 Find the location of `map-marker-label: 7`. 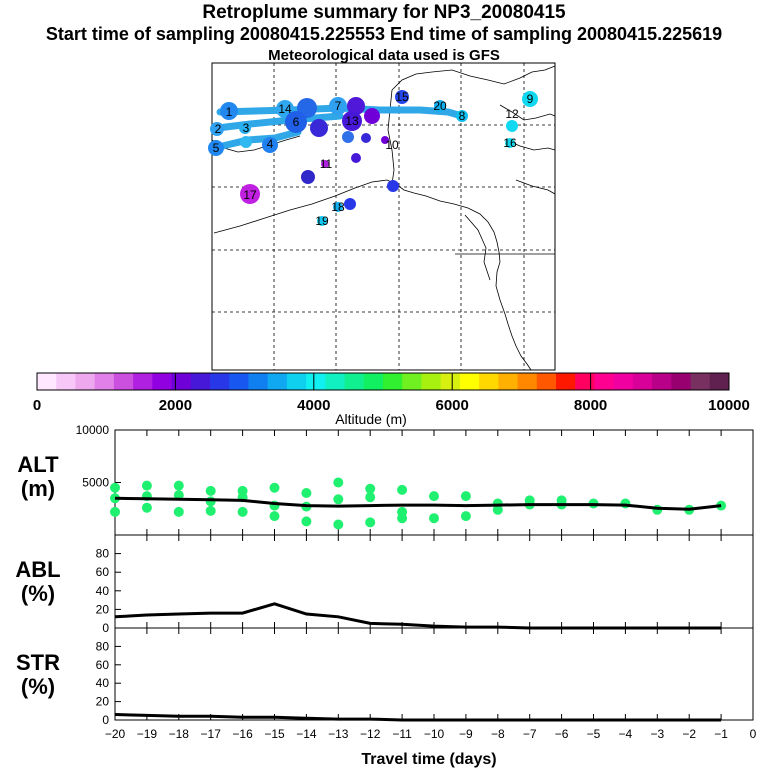

map-marker-label: 7 is located at coordinates (338, 106).